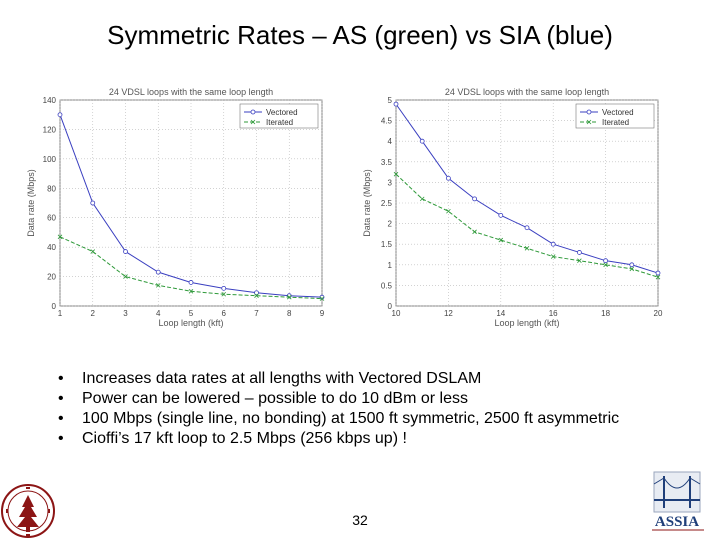  What do you see at coordinates (60, 313) in the screenshot?
I see `x-tick-label: 1` at bounding box center [60, 313].